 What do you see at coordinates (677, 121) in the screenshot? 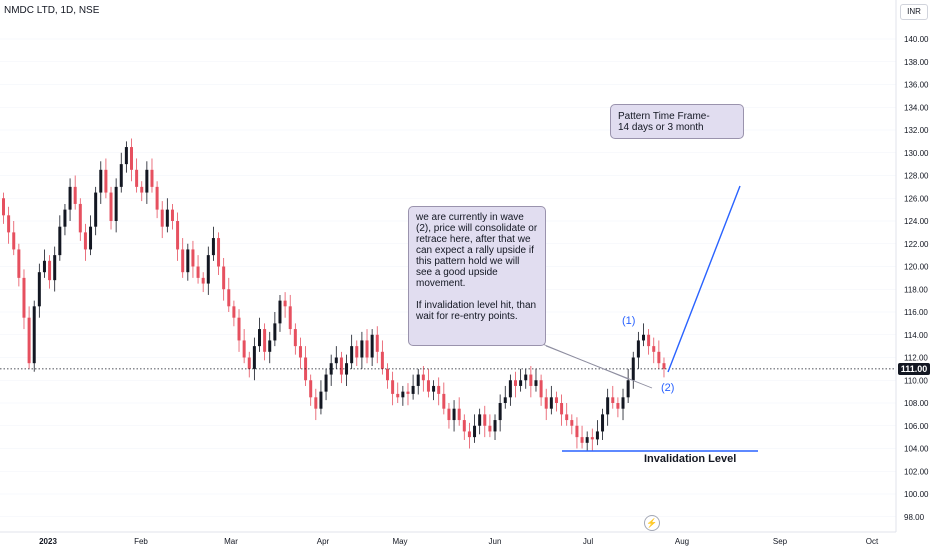
I see `time-frame-note: Pattern Time Frame- 14 days or 3 month` at bounding box center [677, 121].